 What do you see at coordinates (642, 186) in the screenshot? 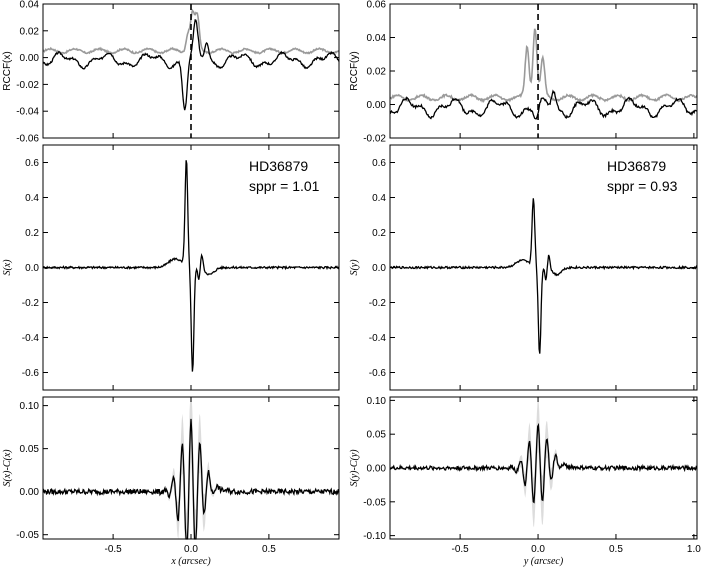
I see `sppr-label: sppr = 0.93` at bounding box center [642, 186].